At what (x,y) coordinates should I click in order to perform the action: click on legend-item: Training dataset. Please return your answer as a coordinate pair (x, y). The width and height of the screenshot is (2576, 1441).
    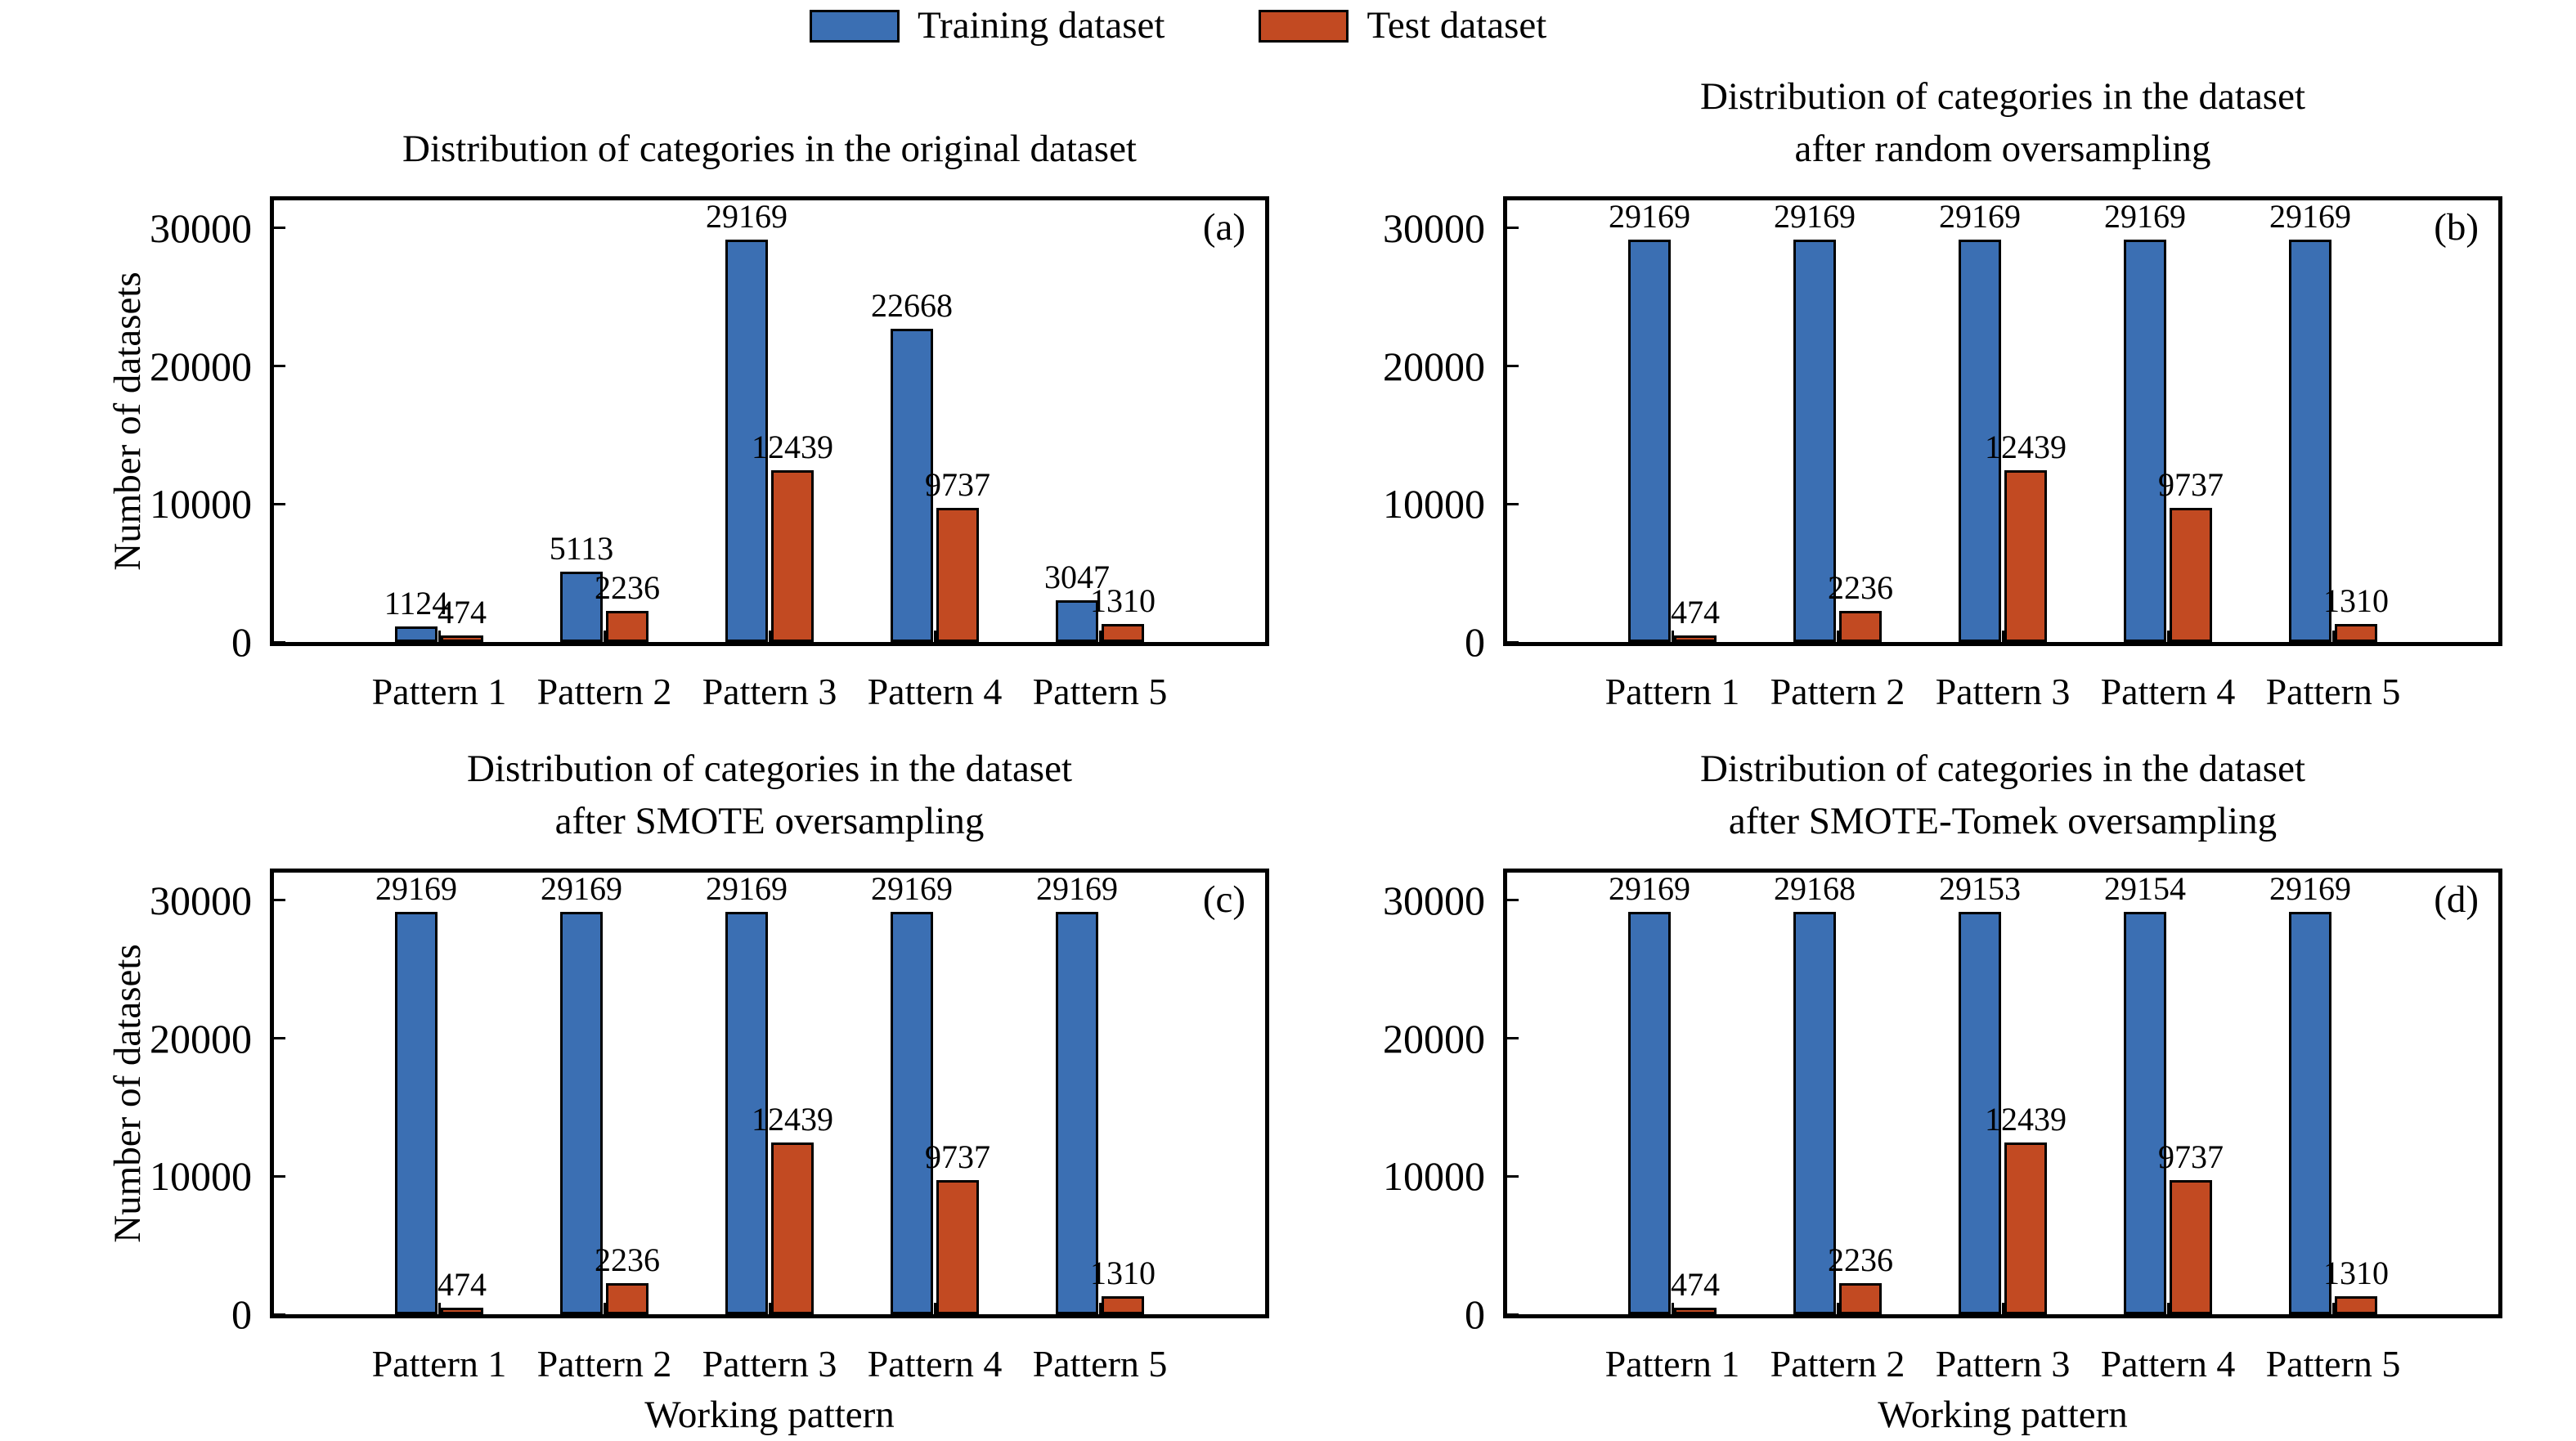
    Looking at the image, I should click on (988, 26).